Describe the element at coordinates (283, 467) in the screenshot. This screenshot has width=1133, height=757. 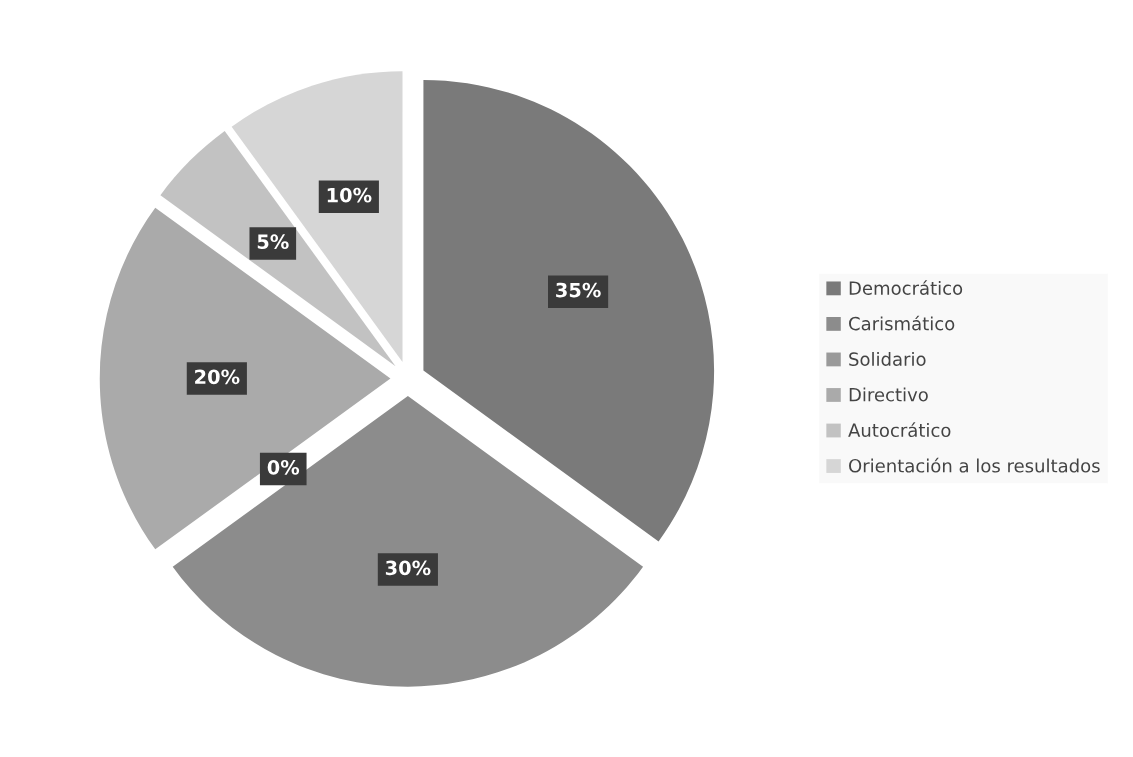
I see `text: 0%` at that location.